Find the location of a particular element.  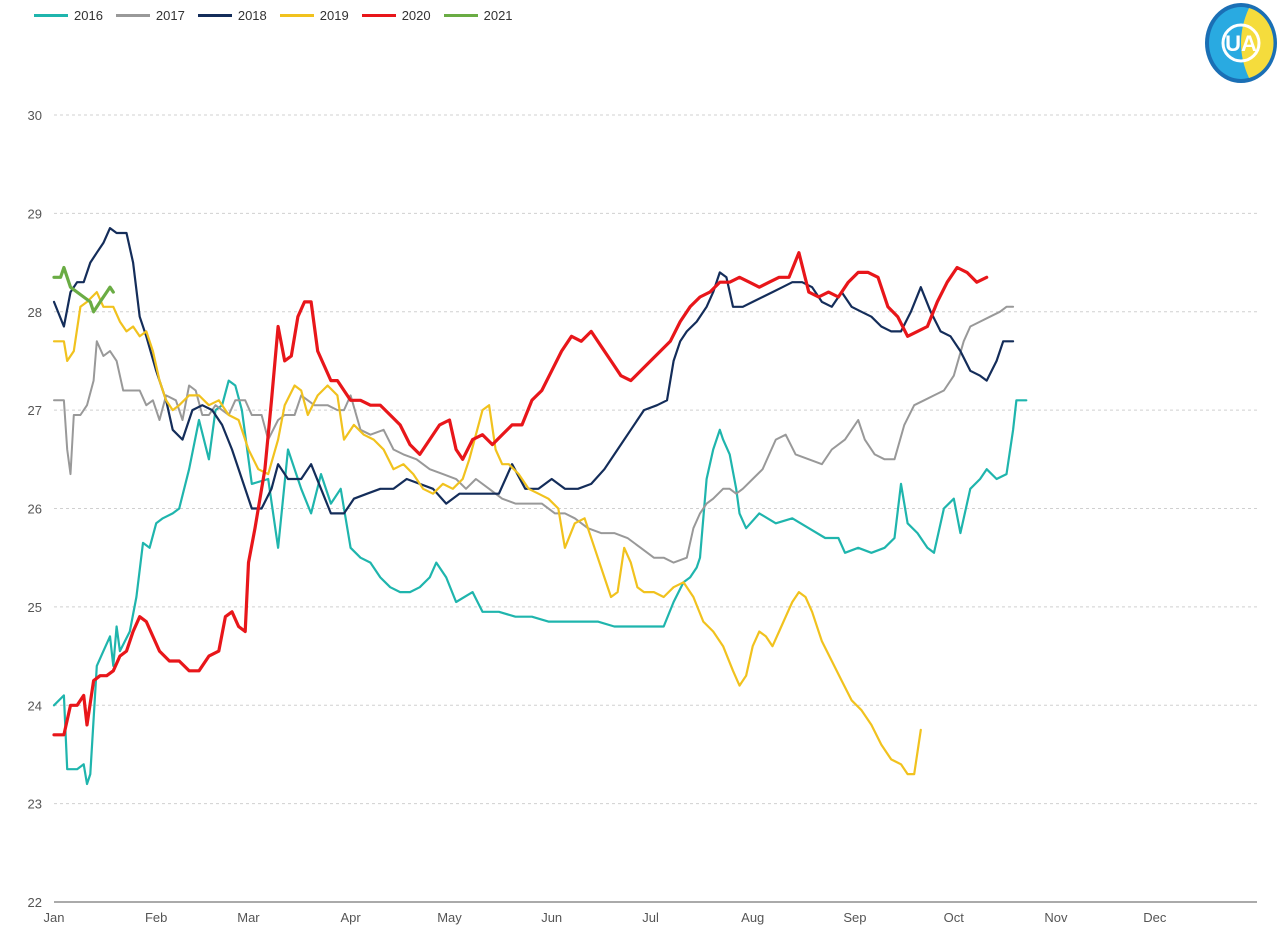

logo-text: UA is located at coordinates (1241, 43).